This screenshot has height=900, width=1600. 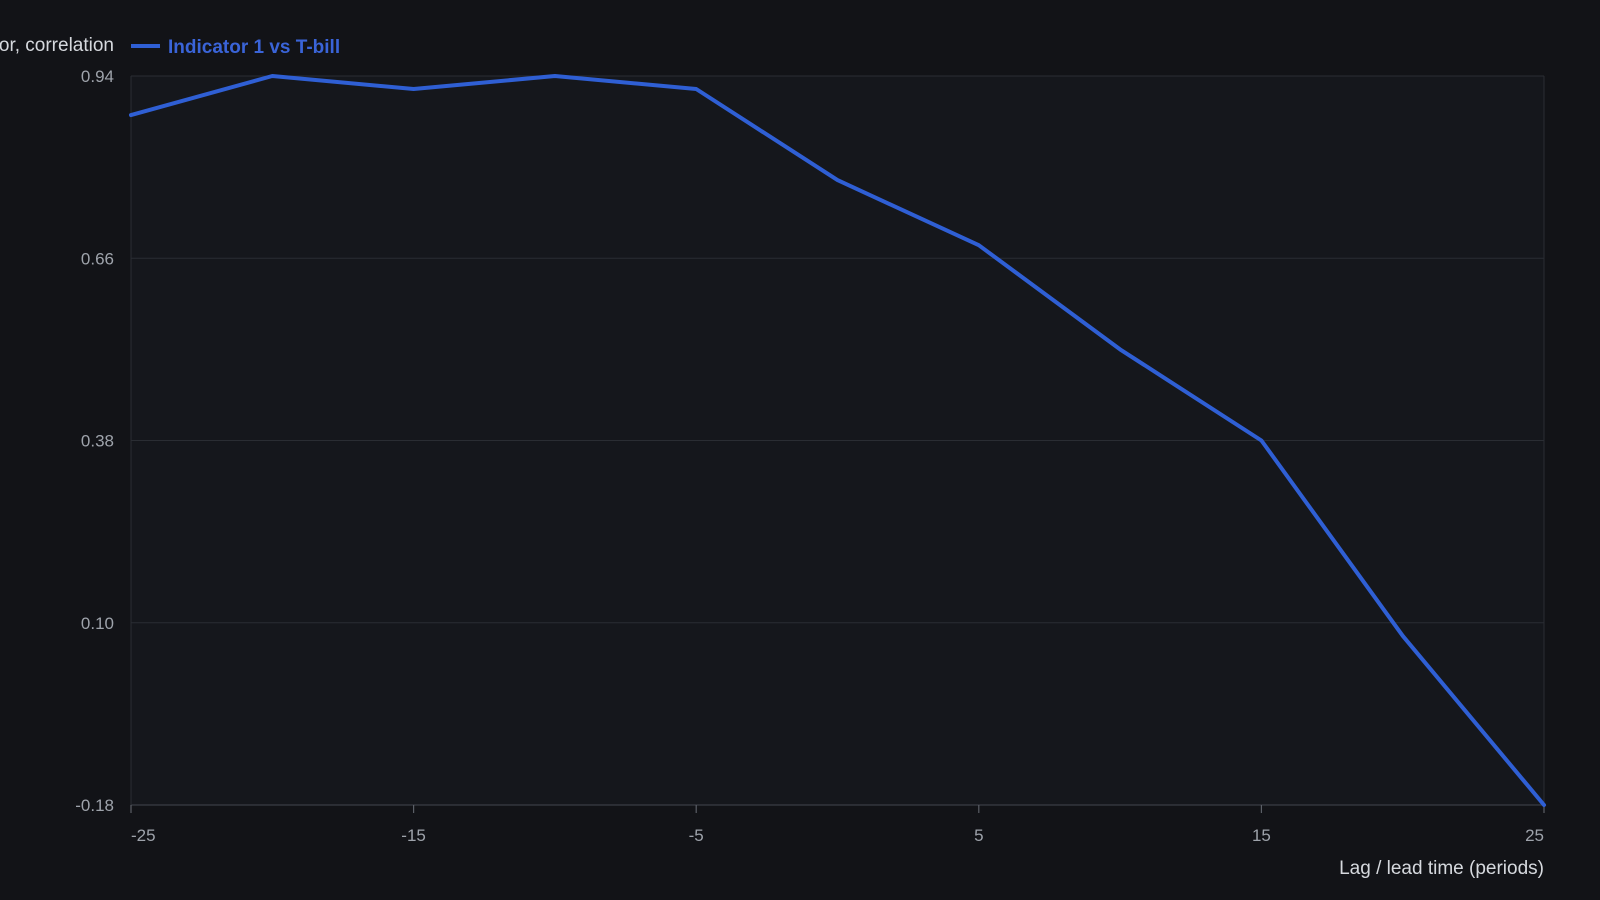 What do you see at coordinates (978, 835) in the screenshot?
I see `x-tick-label: 5` at bounding box center [978, 835].